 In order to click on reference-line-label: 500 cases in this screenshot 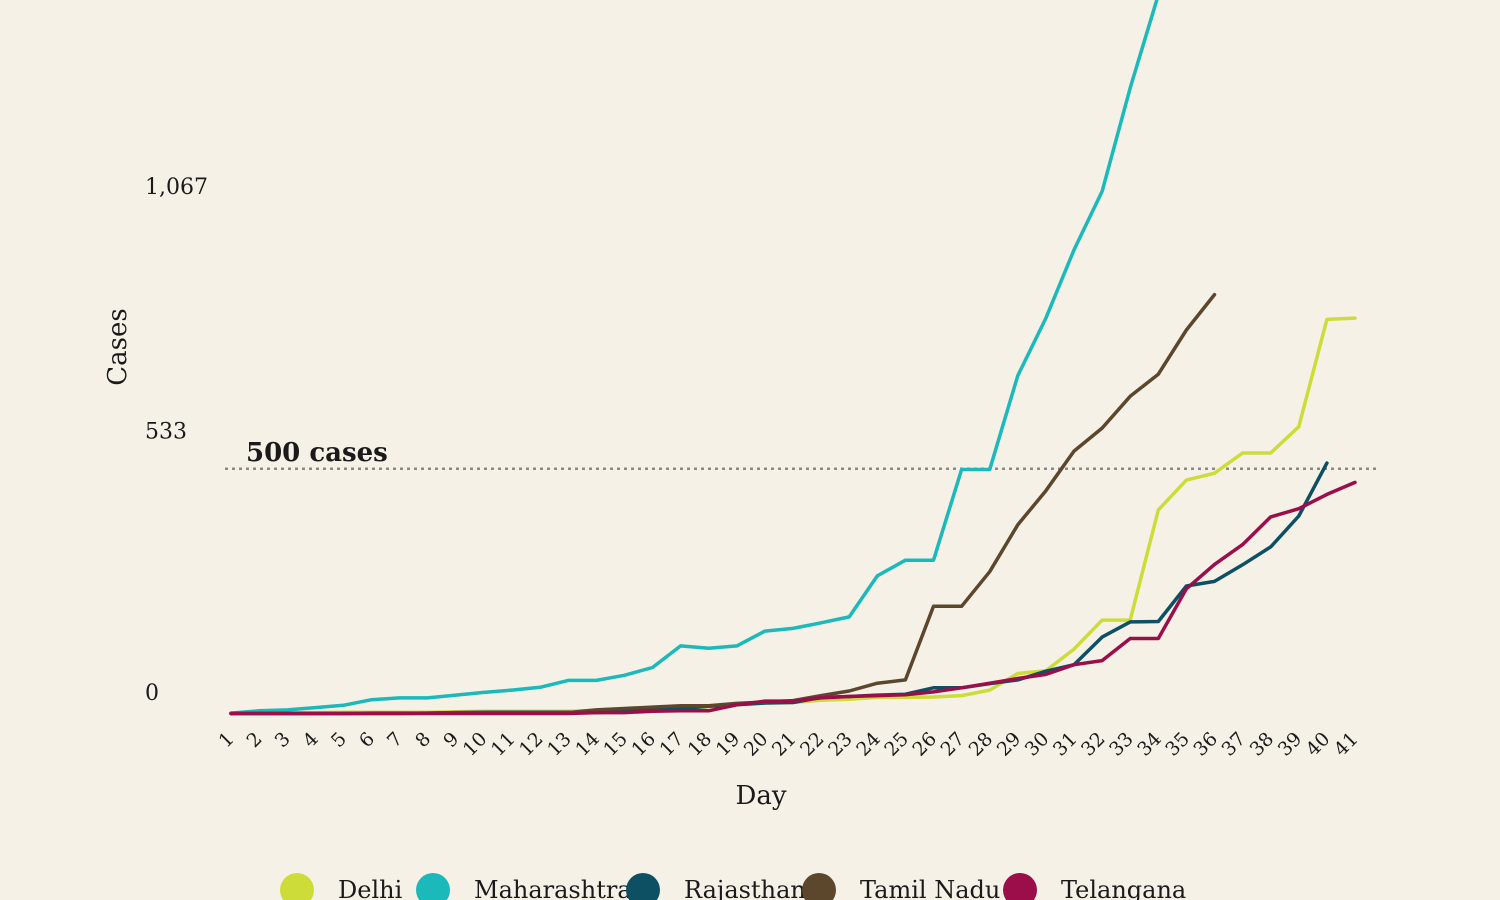, I will do `click(317, 453)`.